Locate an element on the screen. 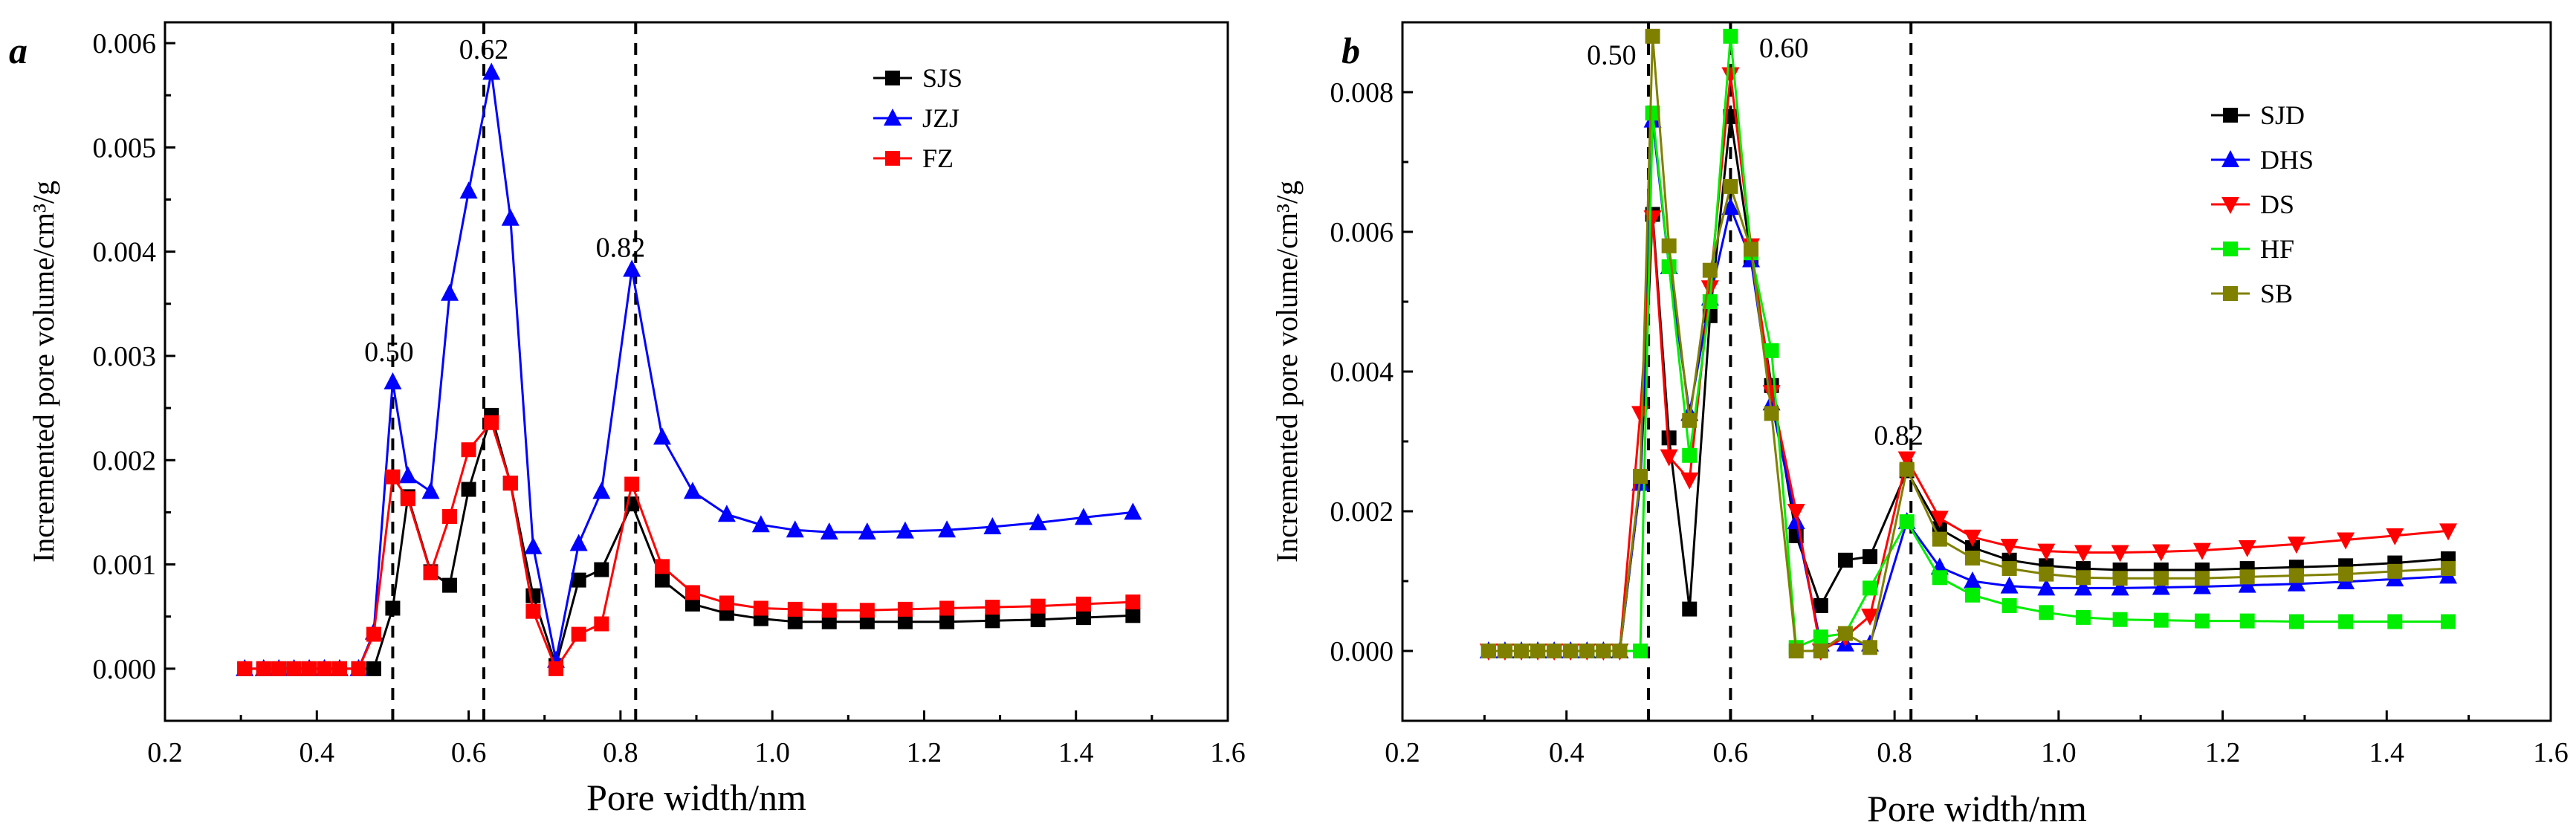 This screenshot has width=2576, height=836. legend-label: DHS is located at coordinates (2287, 160).